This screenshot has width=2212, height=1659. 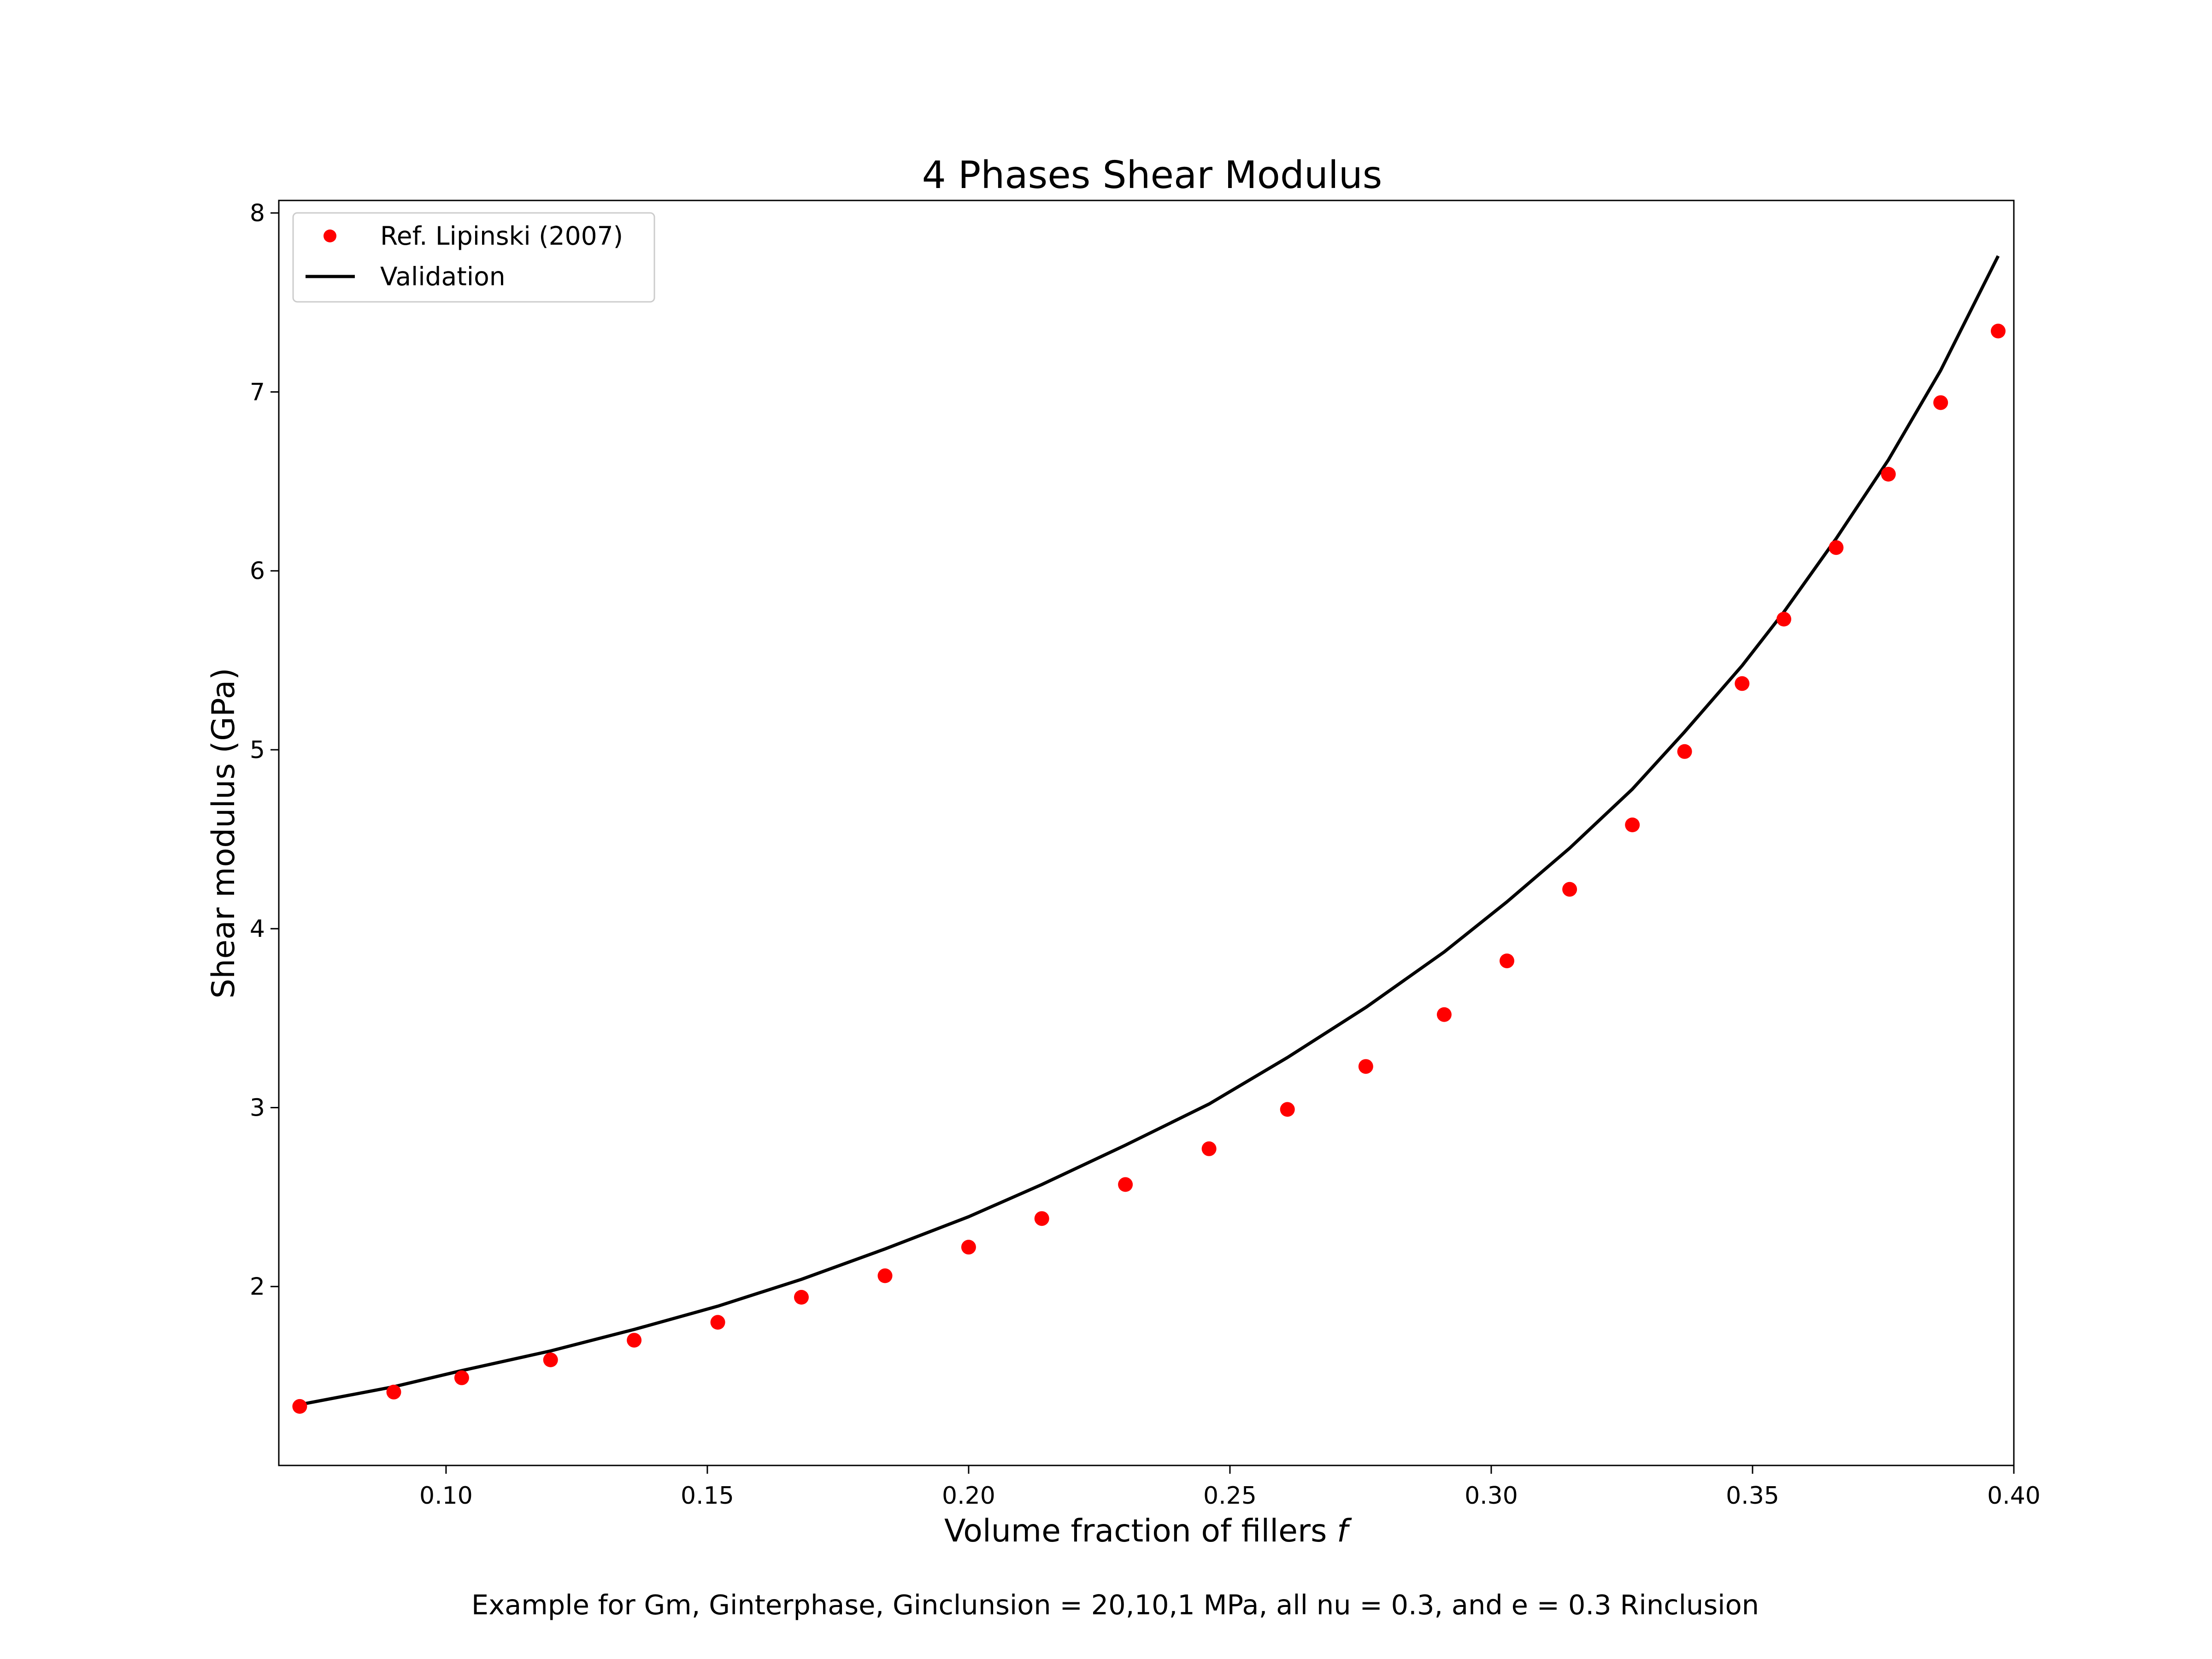 What do you see at coordinates (330, 235) in the screenshot?
I see `legend-marker-ref-lipinski` at bounding box center [330, 235].